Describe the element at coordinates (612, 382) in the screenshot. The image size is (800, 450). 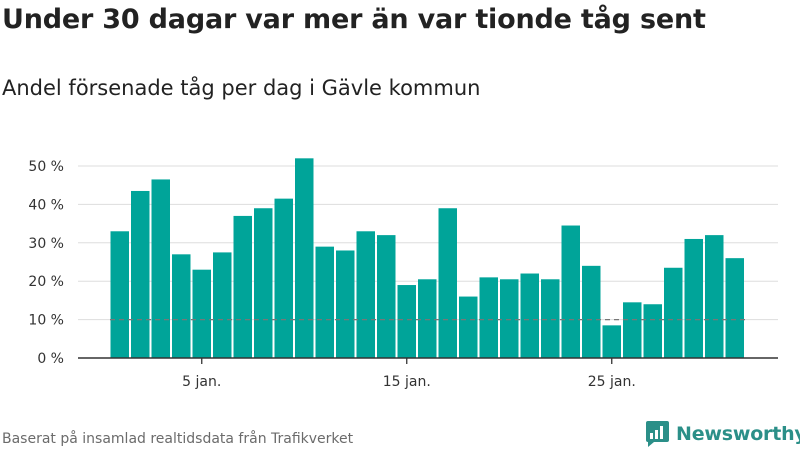
I see `x-tick-label: 25 jan.` at that location.